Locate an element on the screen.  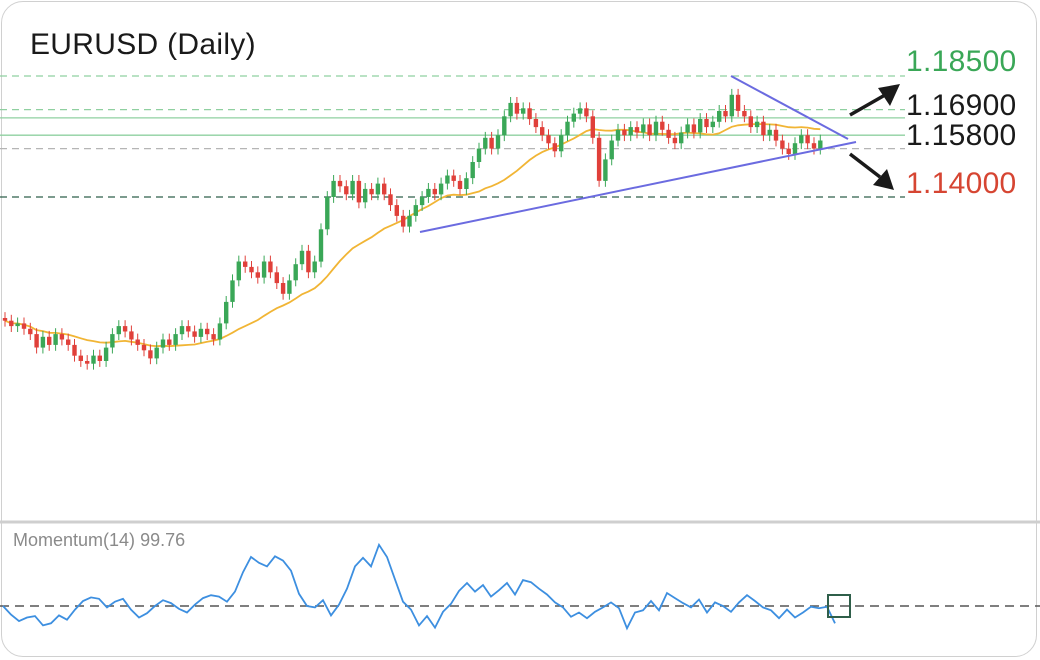
down-arrow-head is located at coordinates (883, 179).